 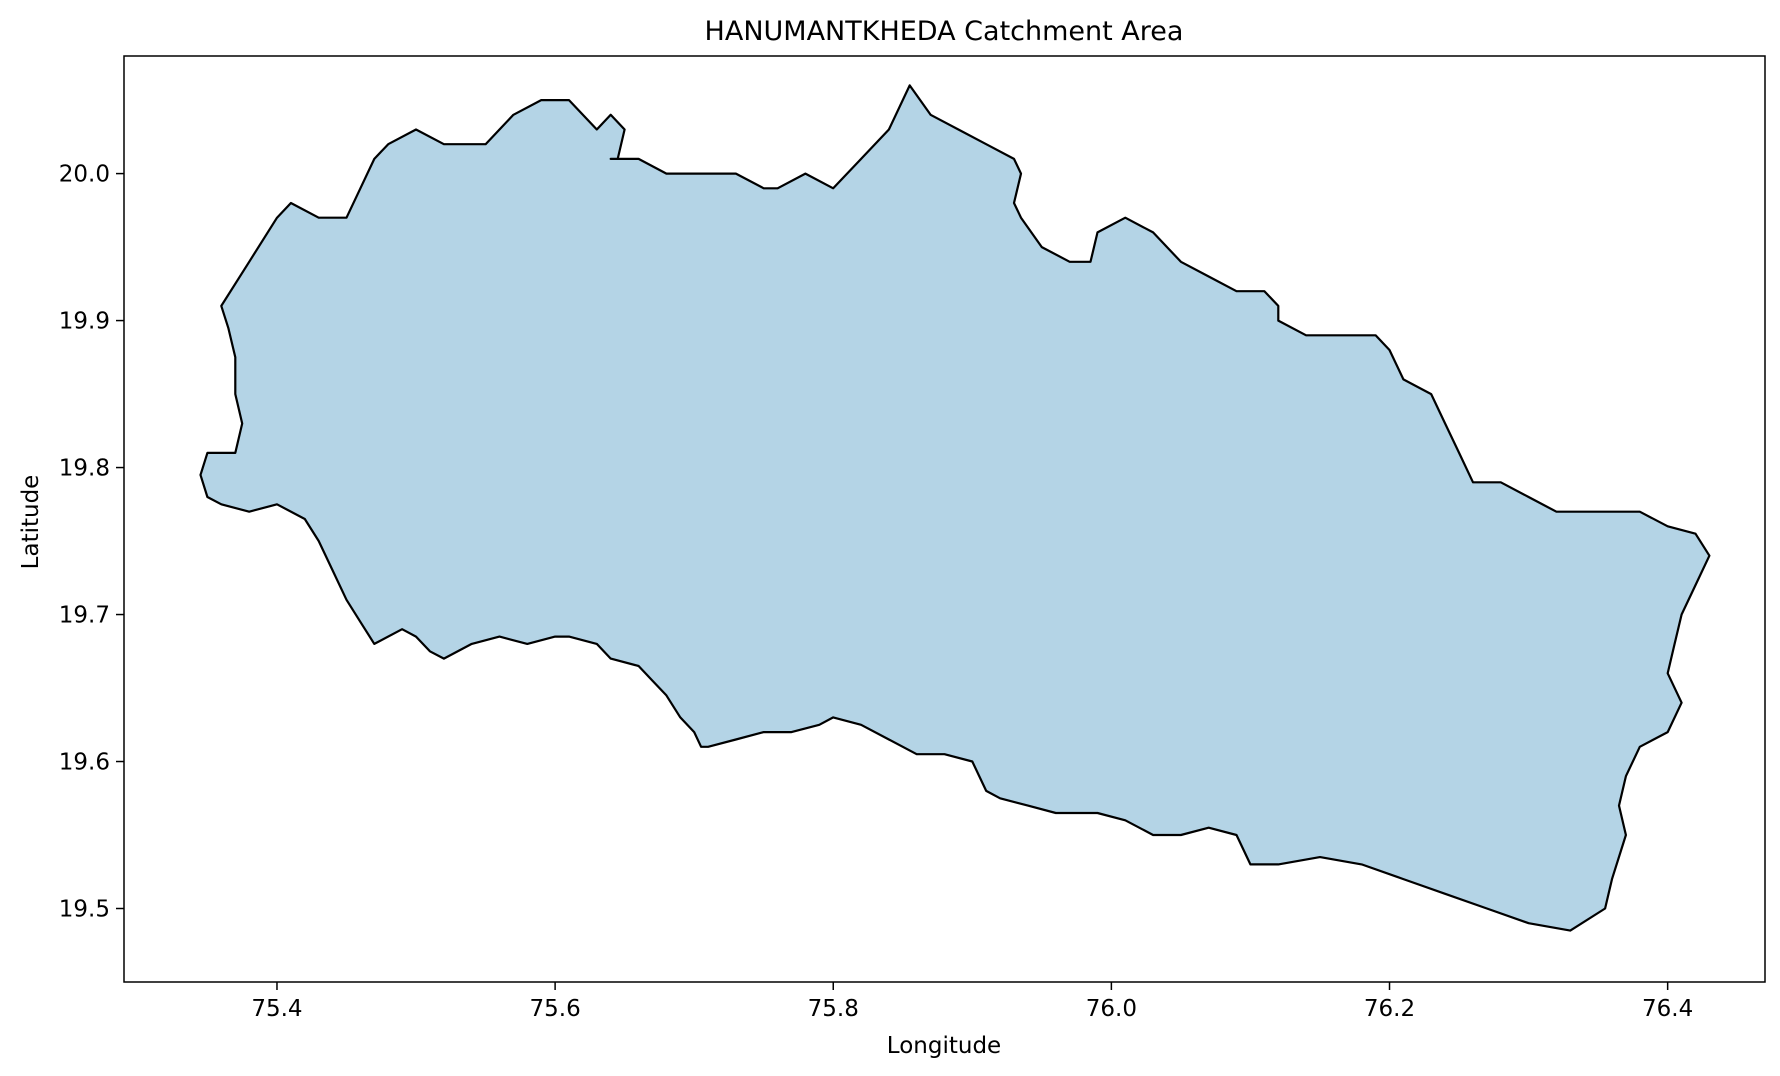 What do you see at coordinates (276, 1009) in the screenshot?
I see `x-tick-label: 75.4` at bounding box center [276, 1009].